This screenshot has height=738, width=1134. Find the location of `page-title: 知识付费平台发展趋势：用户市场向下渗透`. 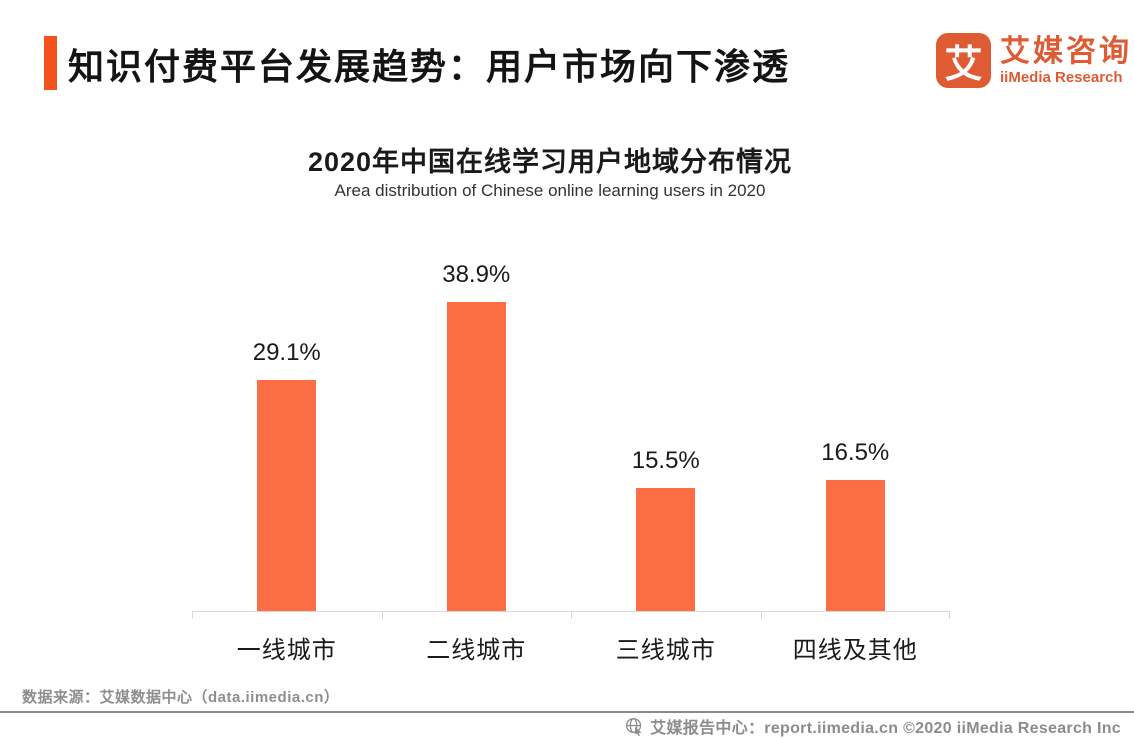

page-title: 知识付费平台发展趋势：用户市场向下渗透 is located at coordinates (429, 66).